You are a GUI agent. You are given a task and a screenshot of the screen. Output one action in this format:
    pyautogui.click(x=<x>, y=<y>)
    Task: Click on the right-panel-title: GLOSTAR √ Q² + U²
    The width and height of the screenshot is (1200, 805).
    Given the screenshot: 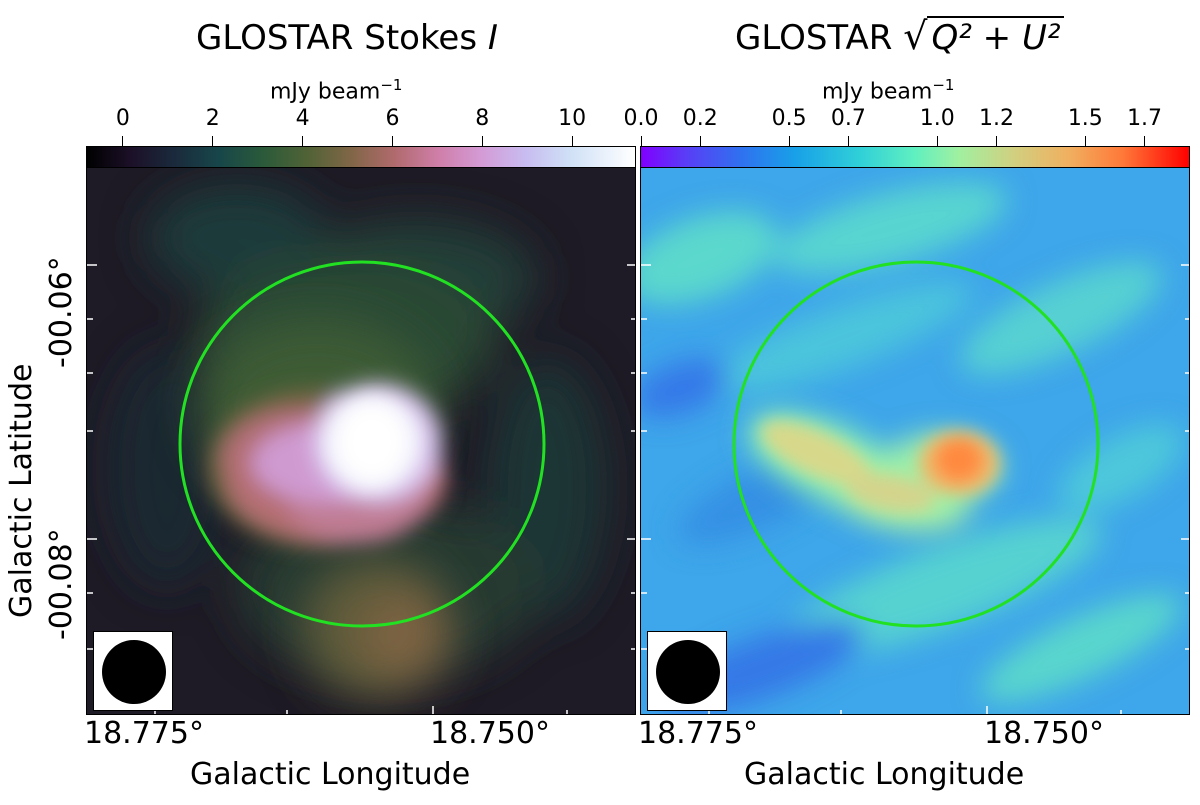 What is the action you would take?
    pyautogui.click(x=900, y=36)
    